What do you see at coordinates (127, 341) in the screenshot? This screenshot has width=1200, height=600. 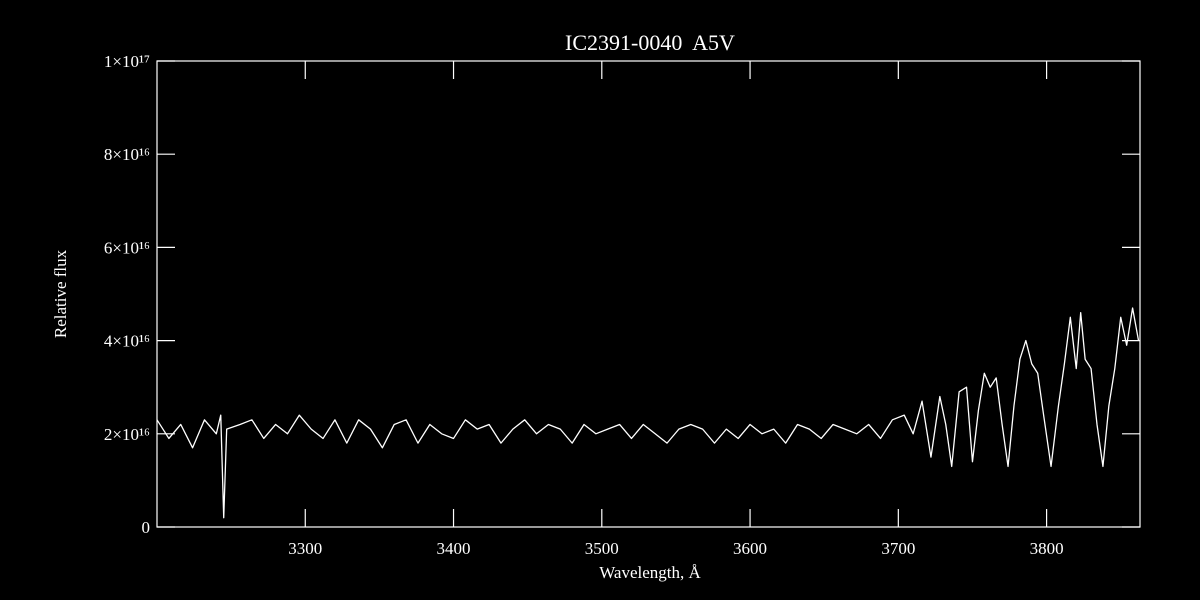 I see `y-tick-label: 4×10¹⁶` at bounding box center [127, 341].